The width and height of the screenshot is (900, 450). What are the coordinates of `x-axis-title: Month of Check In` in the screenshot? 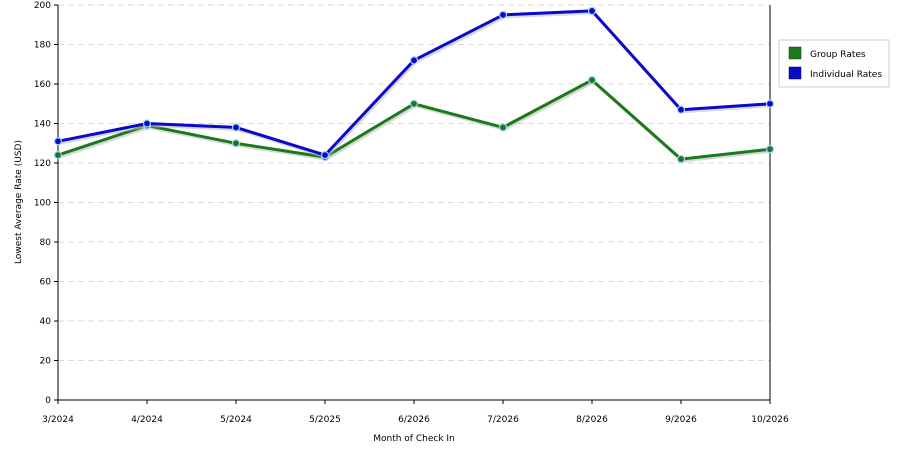 It's located at (414, 439).